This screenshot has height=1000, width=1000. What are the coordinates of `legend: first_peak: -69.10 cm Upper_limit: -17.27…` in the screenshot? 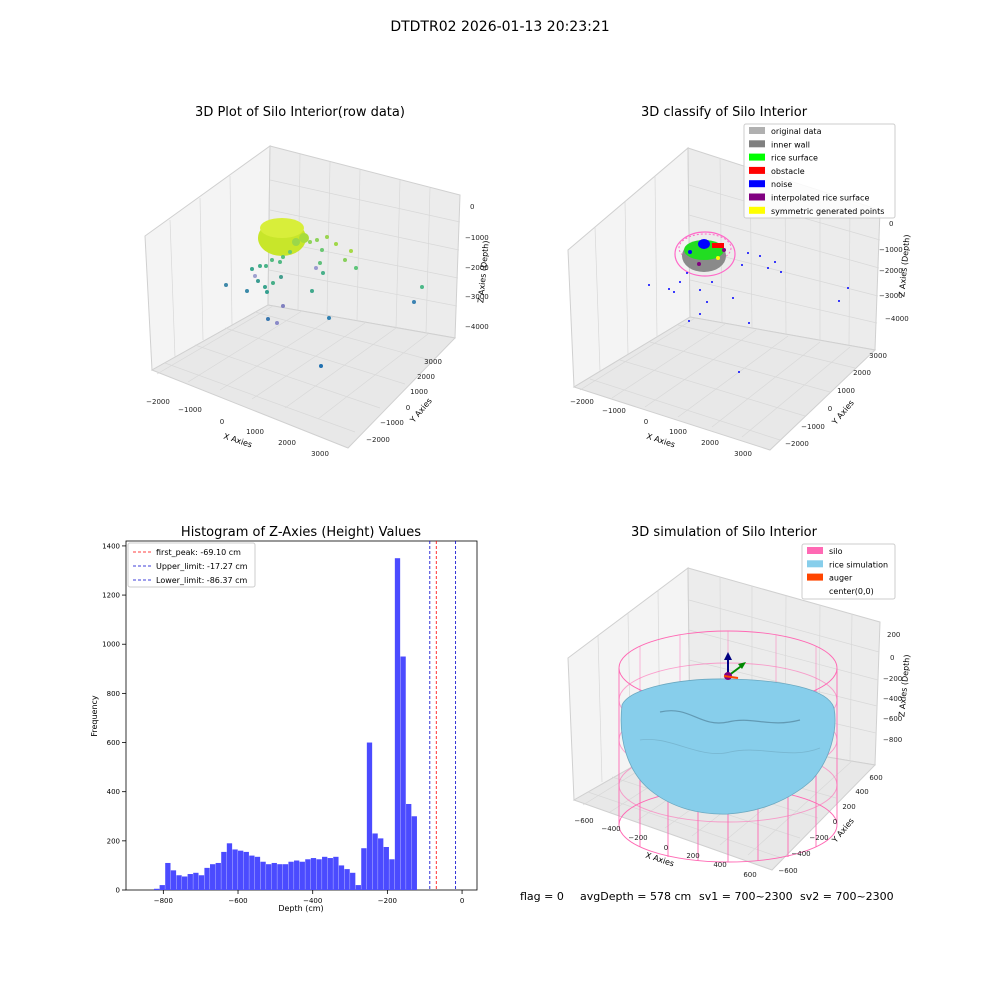 It's located at (191, 565).